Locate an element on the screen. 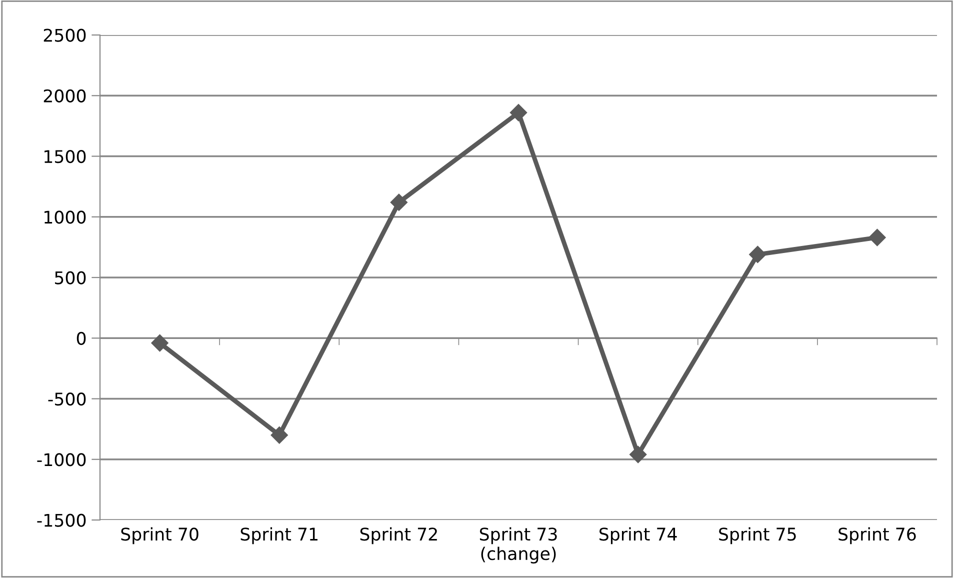 This screenshot has width=954, height=578. x-tick-label: Sprint 70 is located at coordinates (159, 535).